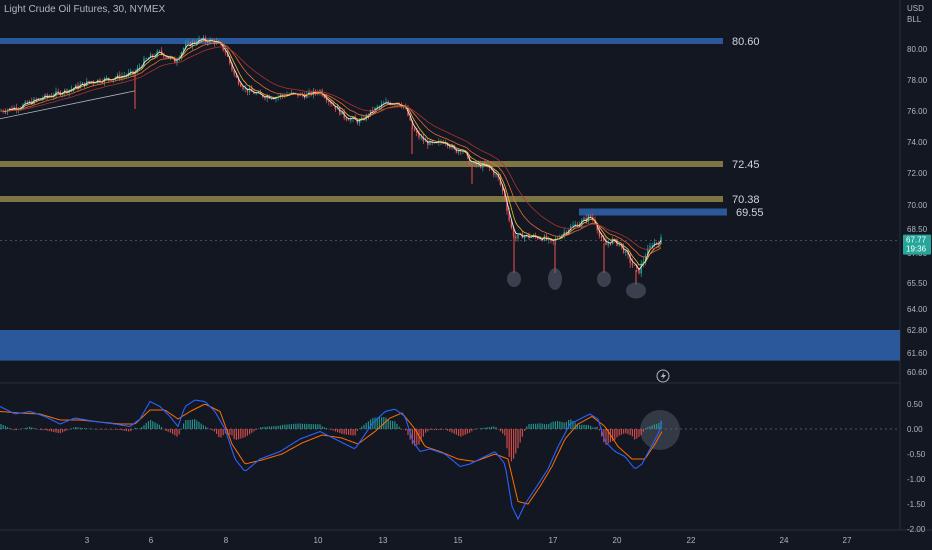  I want to click on macd-tick-3: -1.00, so click(916, 479).